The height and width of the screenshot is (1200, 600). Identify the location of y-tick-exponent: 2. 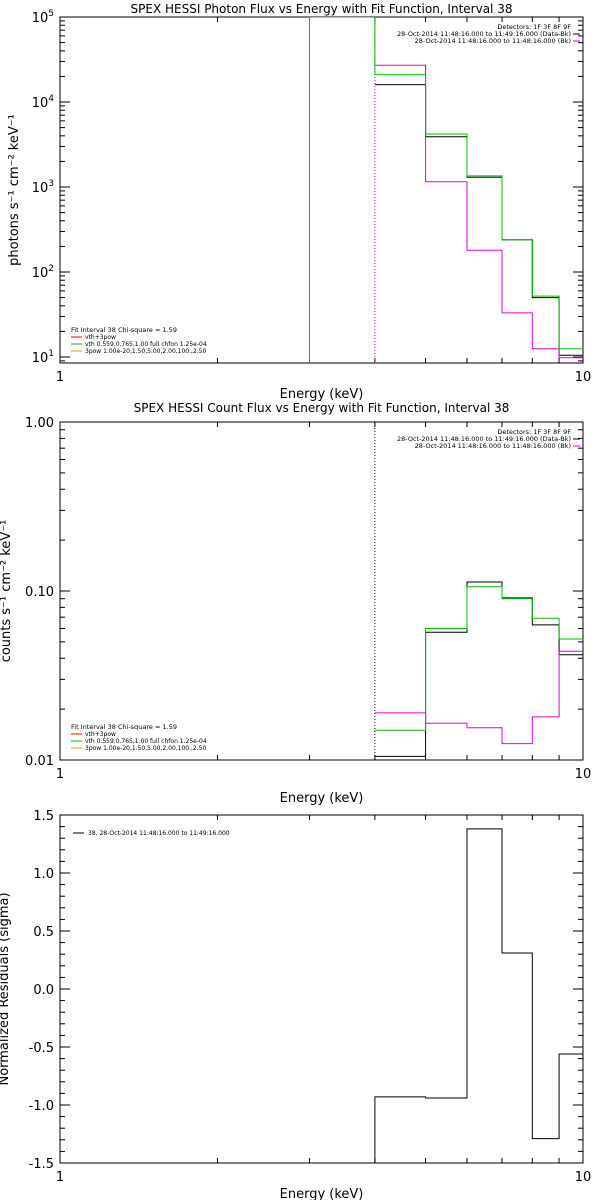
(51, 269).